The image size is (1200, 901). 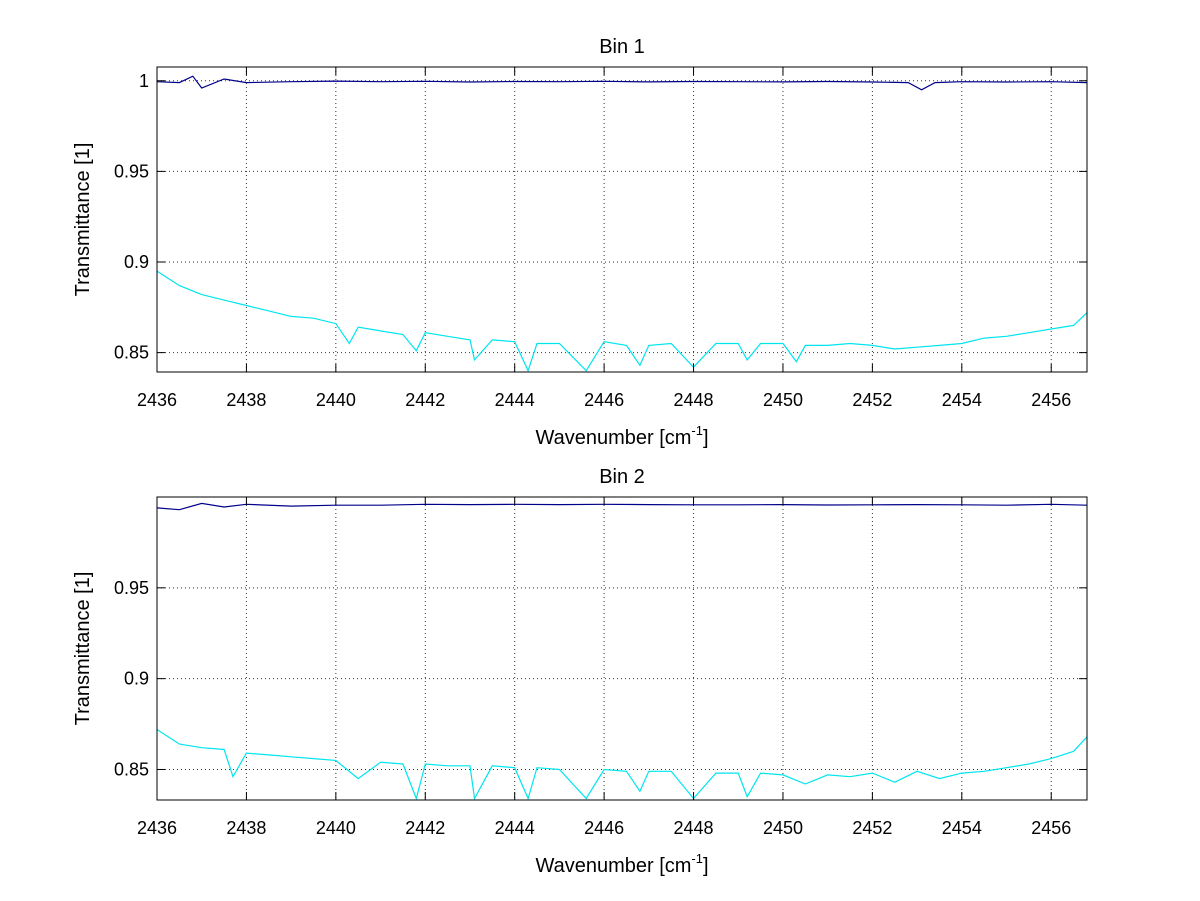 What do you see at coordinates (144, 81) in the screenshot?
I see `y-tick-label: 1` at bounding box center [144, 81].